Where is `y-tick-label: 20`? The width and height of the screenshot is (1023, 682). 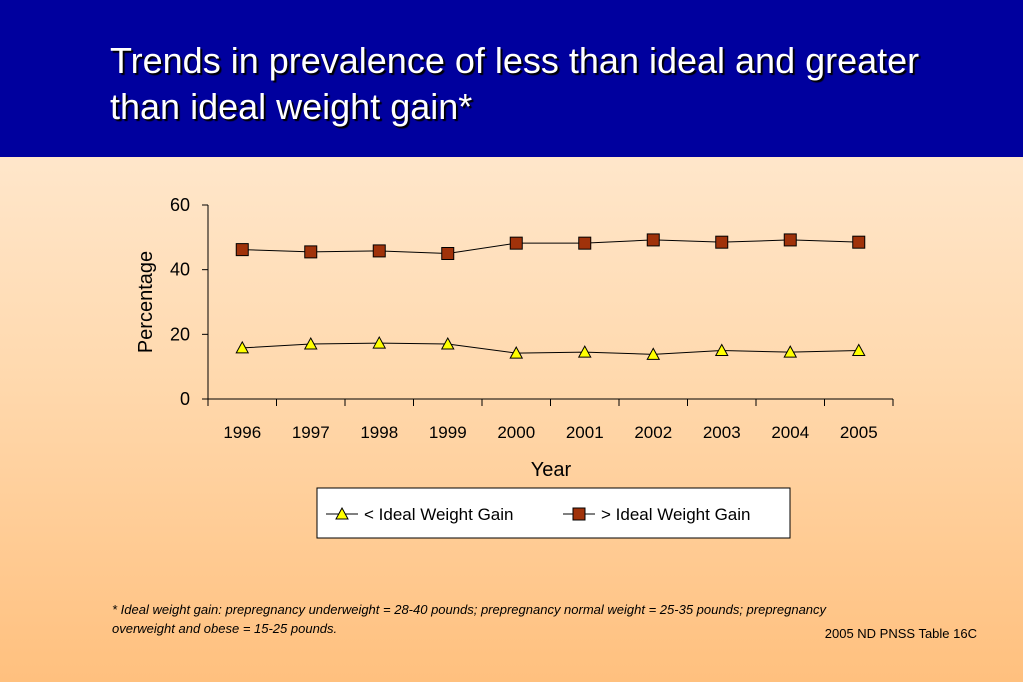
y-tick-label: 20 is located at coordinates (180, 334).